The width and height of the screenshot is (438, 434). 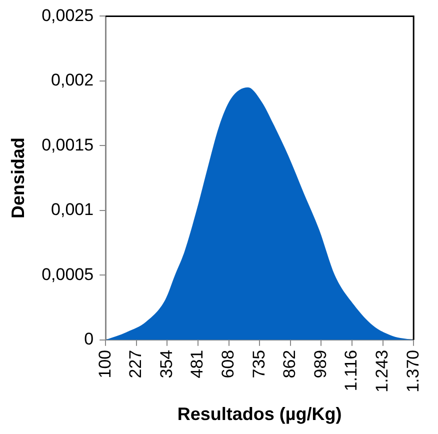 I want to click on x-tick-label: 989, so click(x=320, y=364).